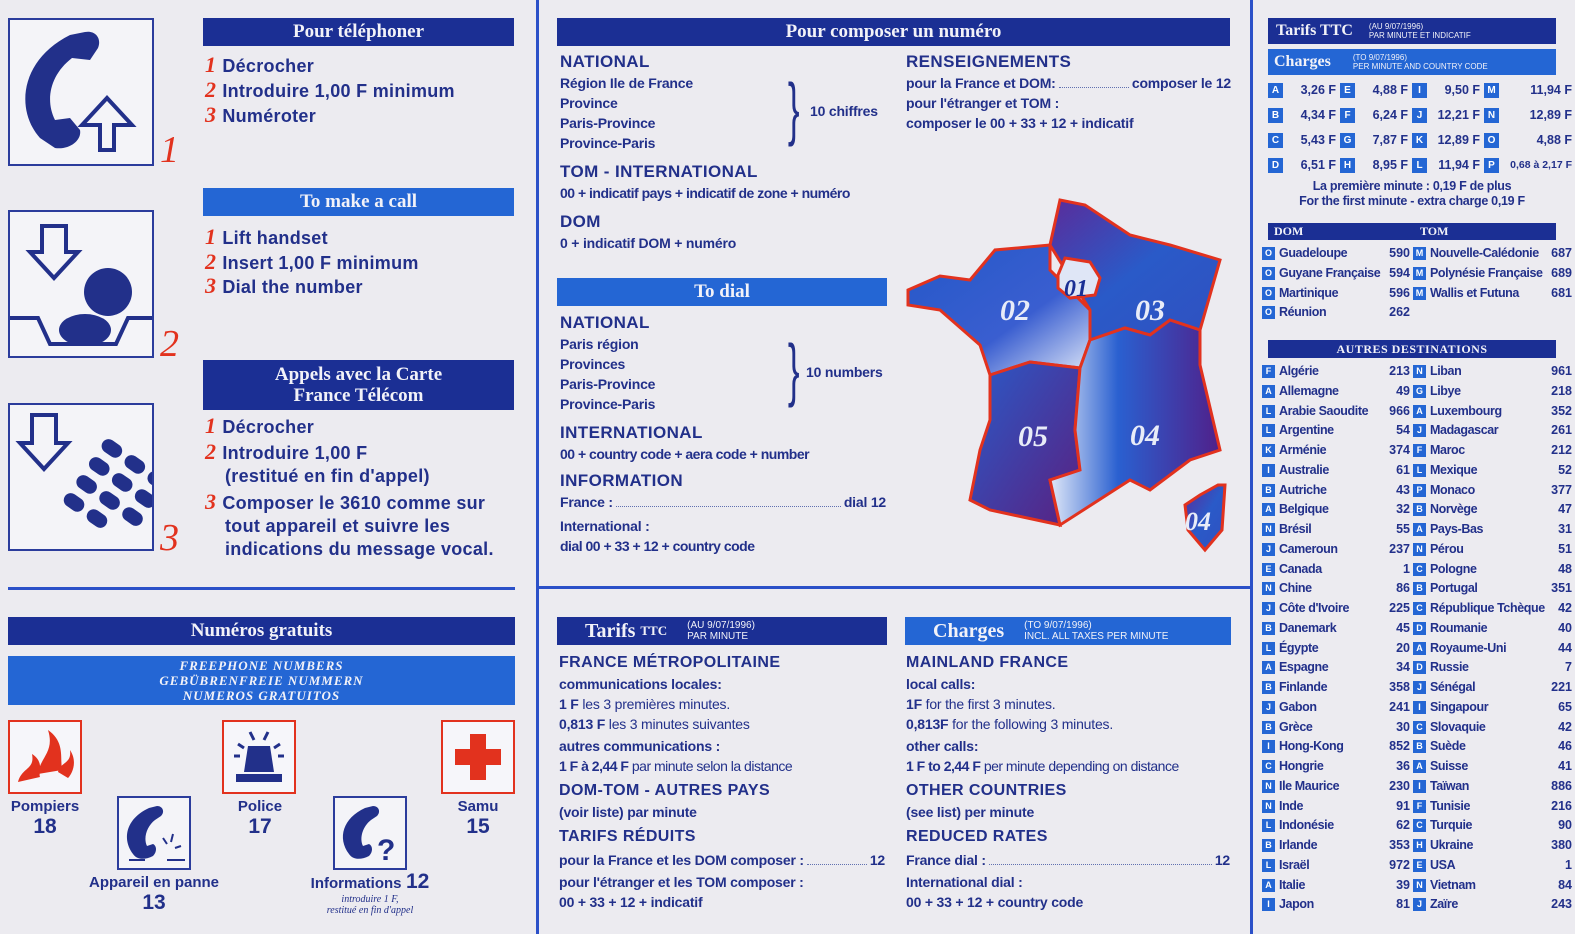 This screenshot has width=1575, height=934. What do you see at coordinates (1412, 231) in the screenshot?
I see `dom-tom-header: DOM TOM` at bounding box center [1412, 231].